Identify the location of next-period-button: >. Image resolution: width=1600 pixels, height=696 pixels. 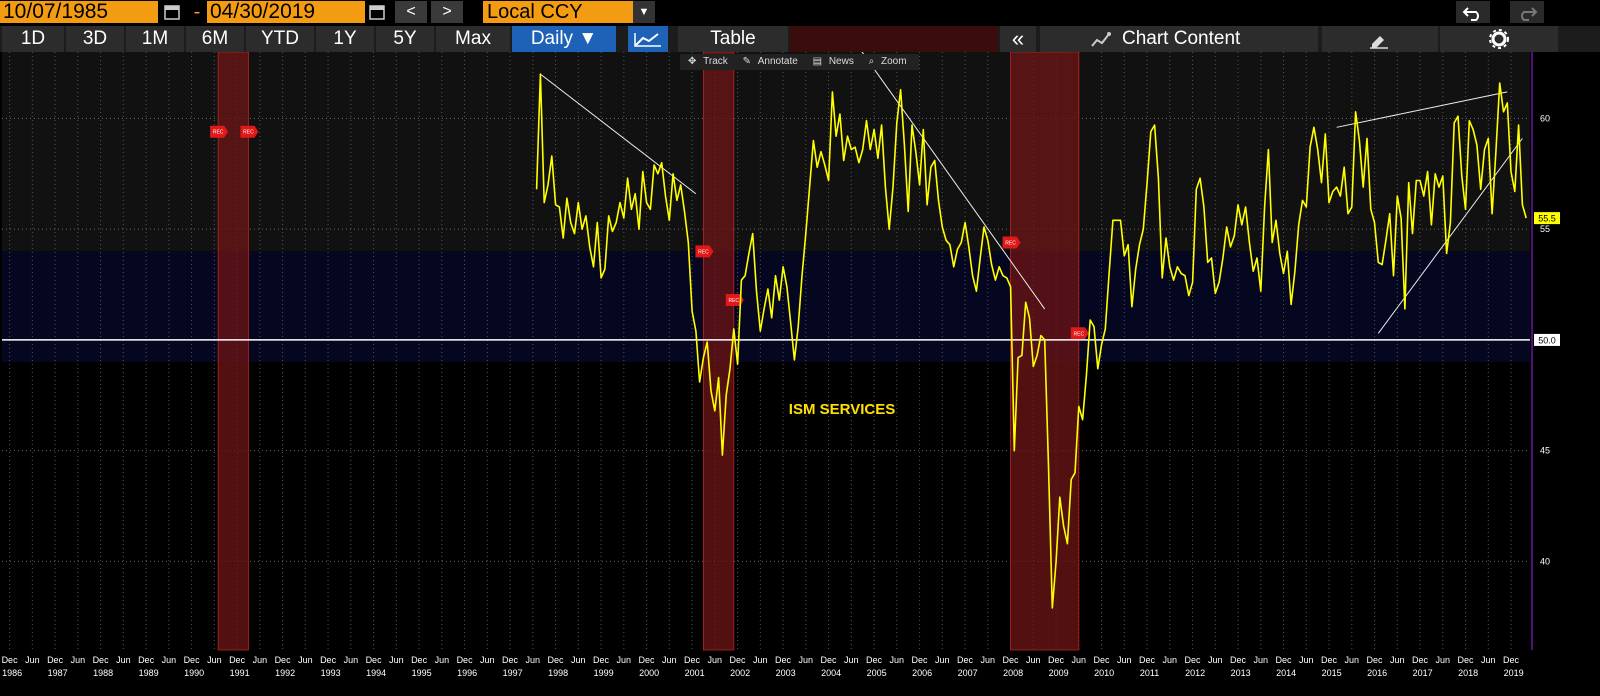
(447, 12).